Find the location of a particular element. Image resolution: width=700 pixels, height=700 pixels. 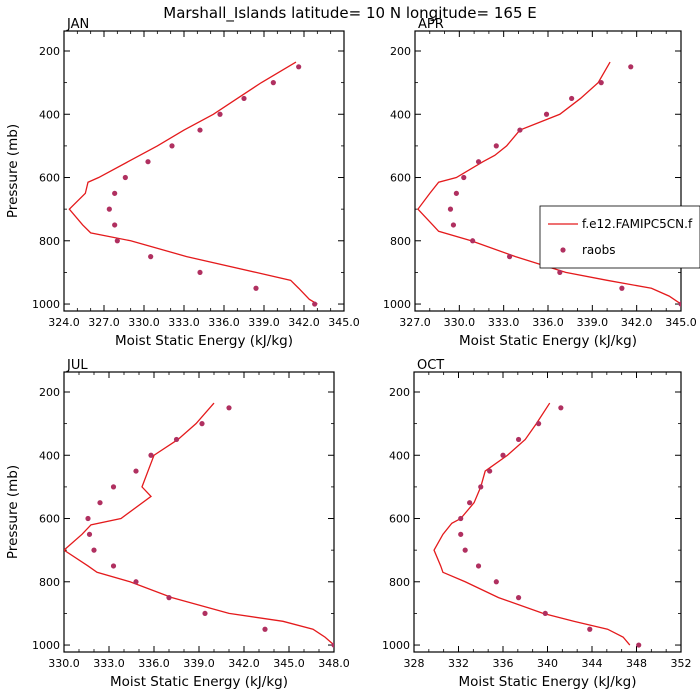

x-tick-label: 328 is located at coordinates (414, 663).